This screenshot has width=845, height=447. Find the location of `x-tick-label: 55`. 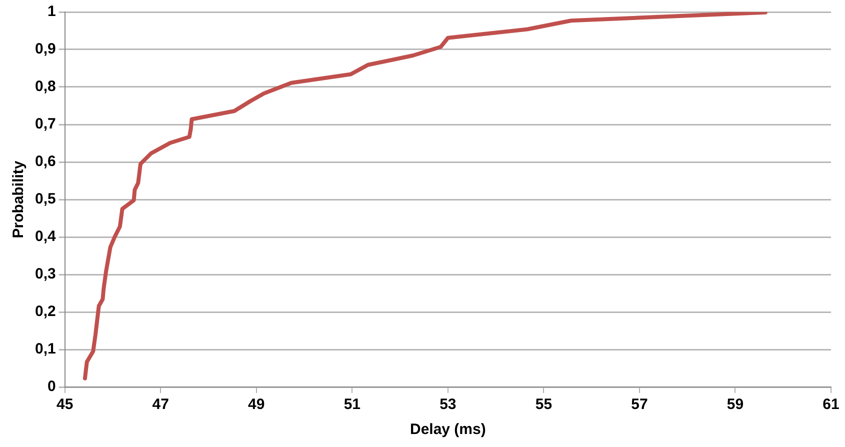

x-tick-label: 55 is located at coordinates (543, 405).